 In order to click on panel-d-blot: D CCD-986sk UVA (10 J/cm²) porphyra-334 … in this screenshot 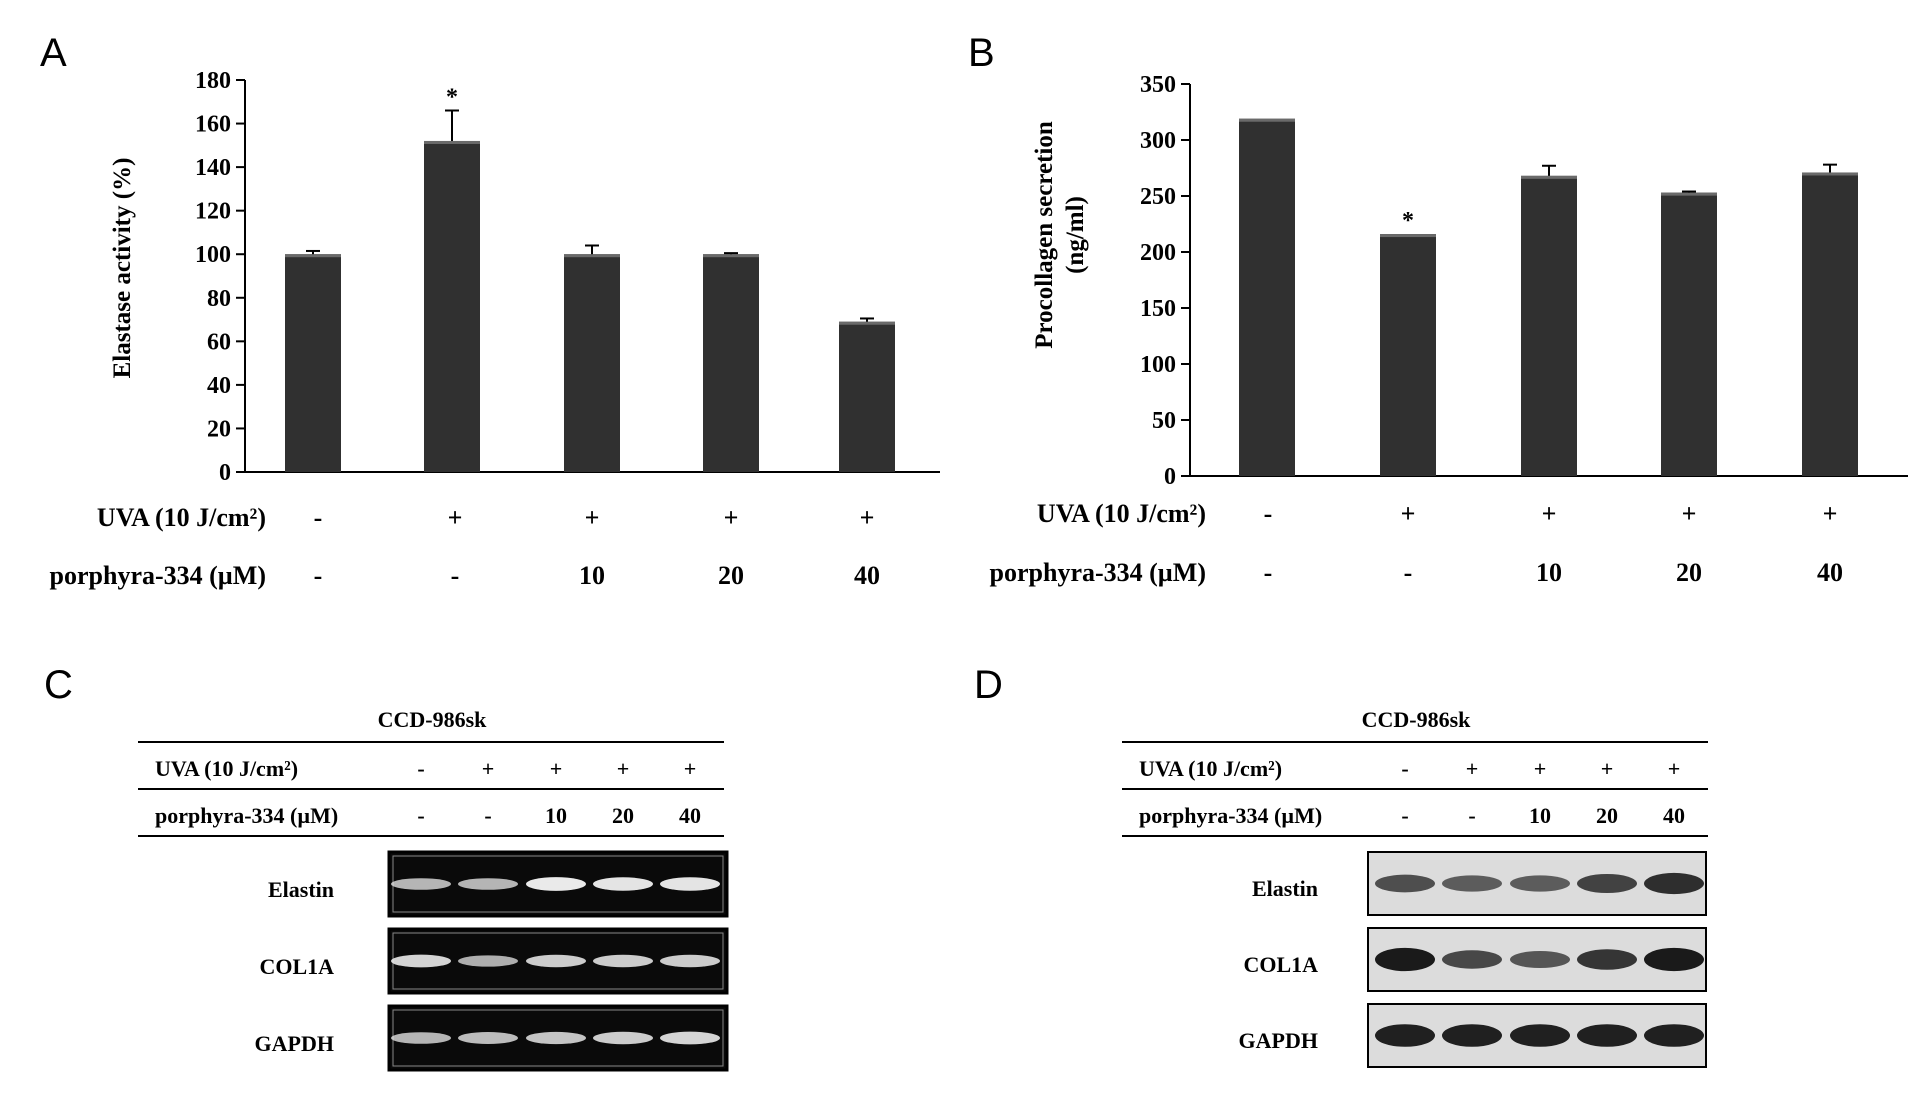, I will do `click(1341, 865)`.